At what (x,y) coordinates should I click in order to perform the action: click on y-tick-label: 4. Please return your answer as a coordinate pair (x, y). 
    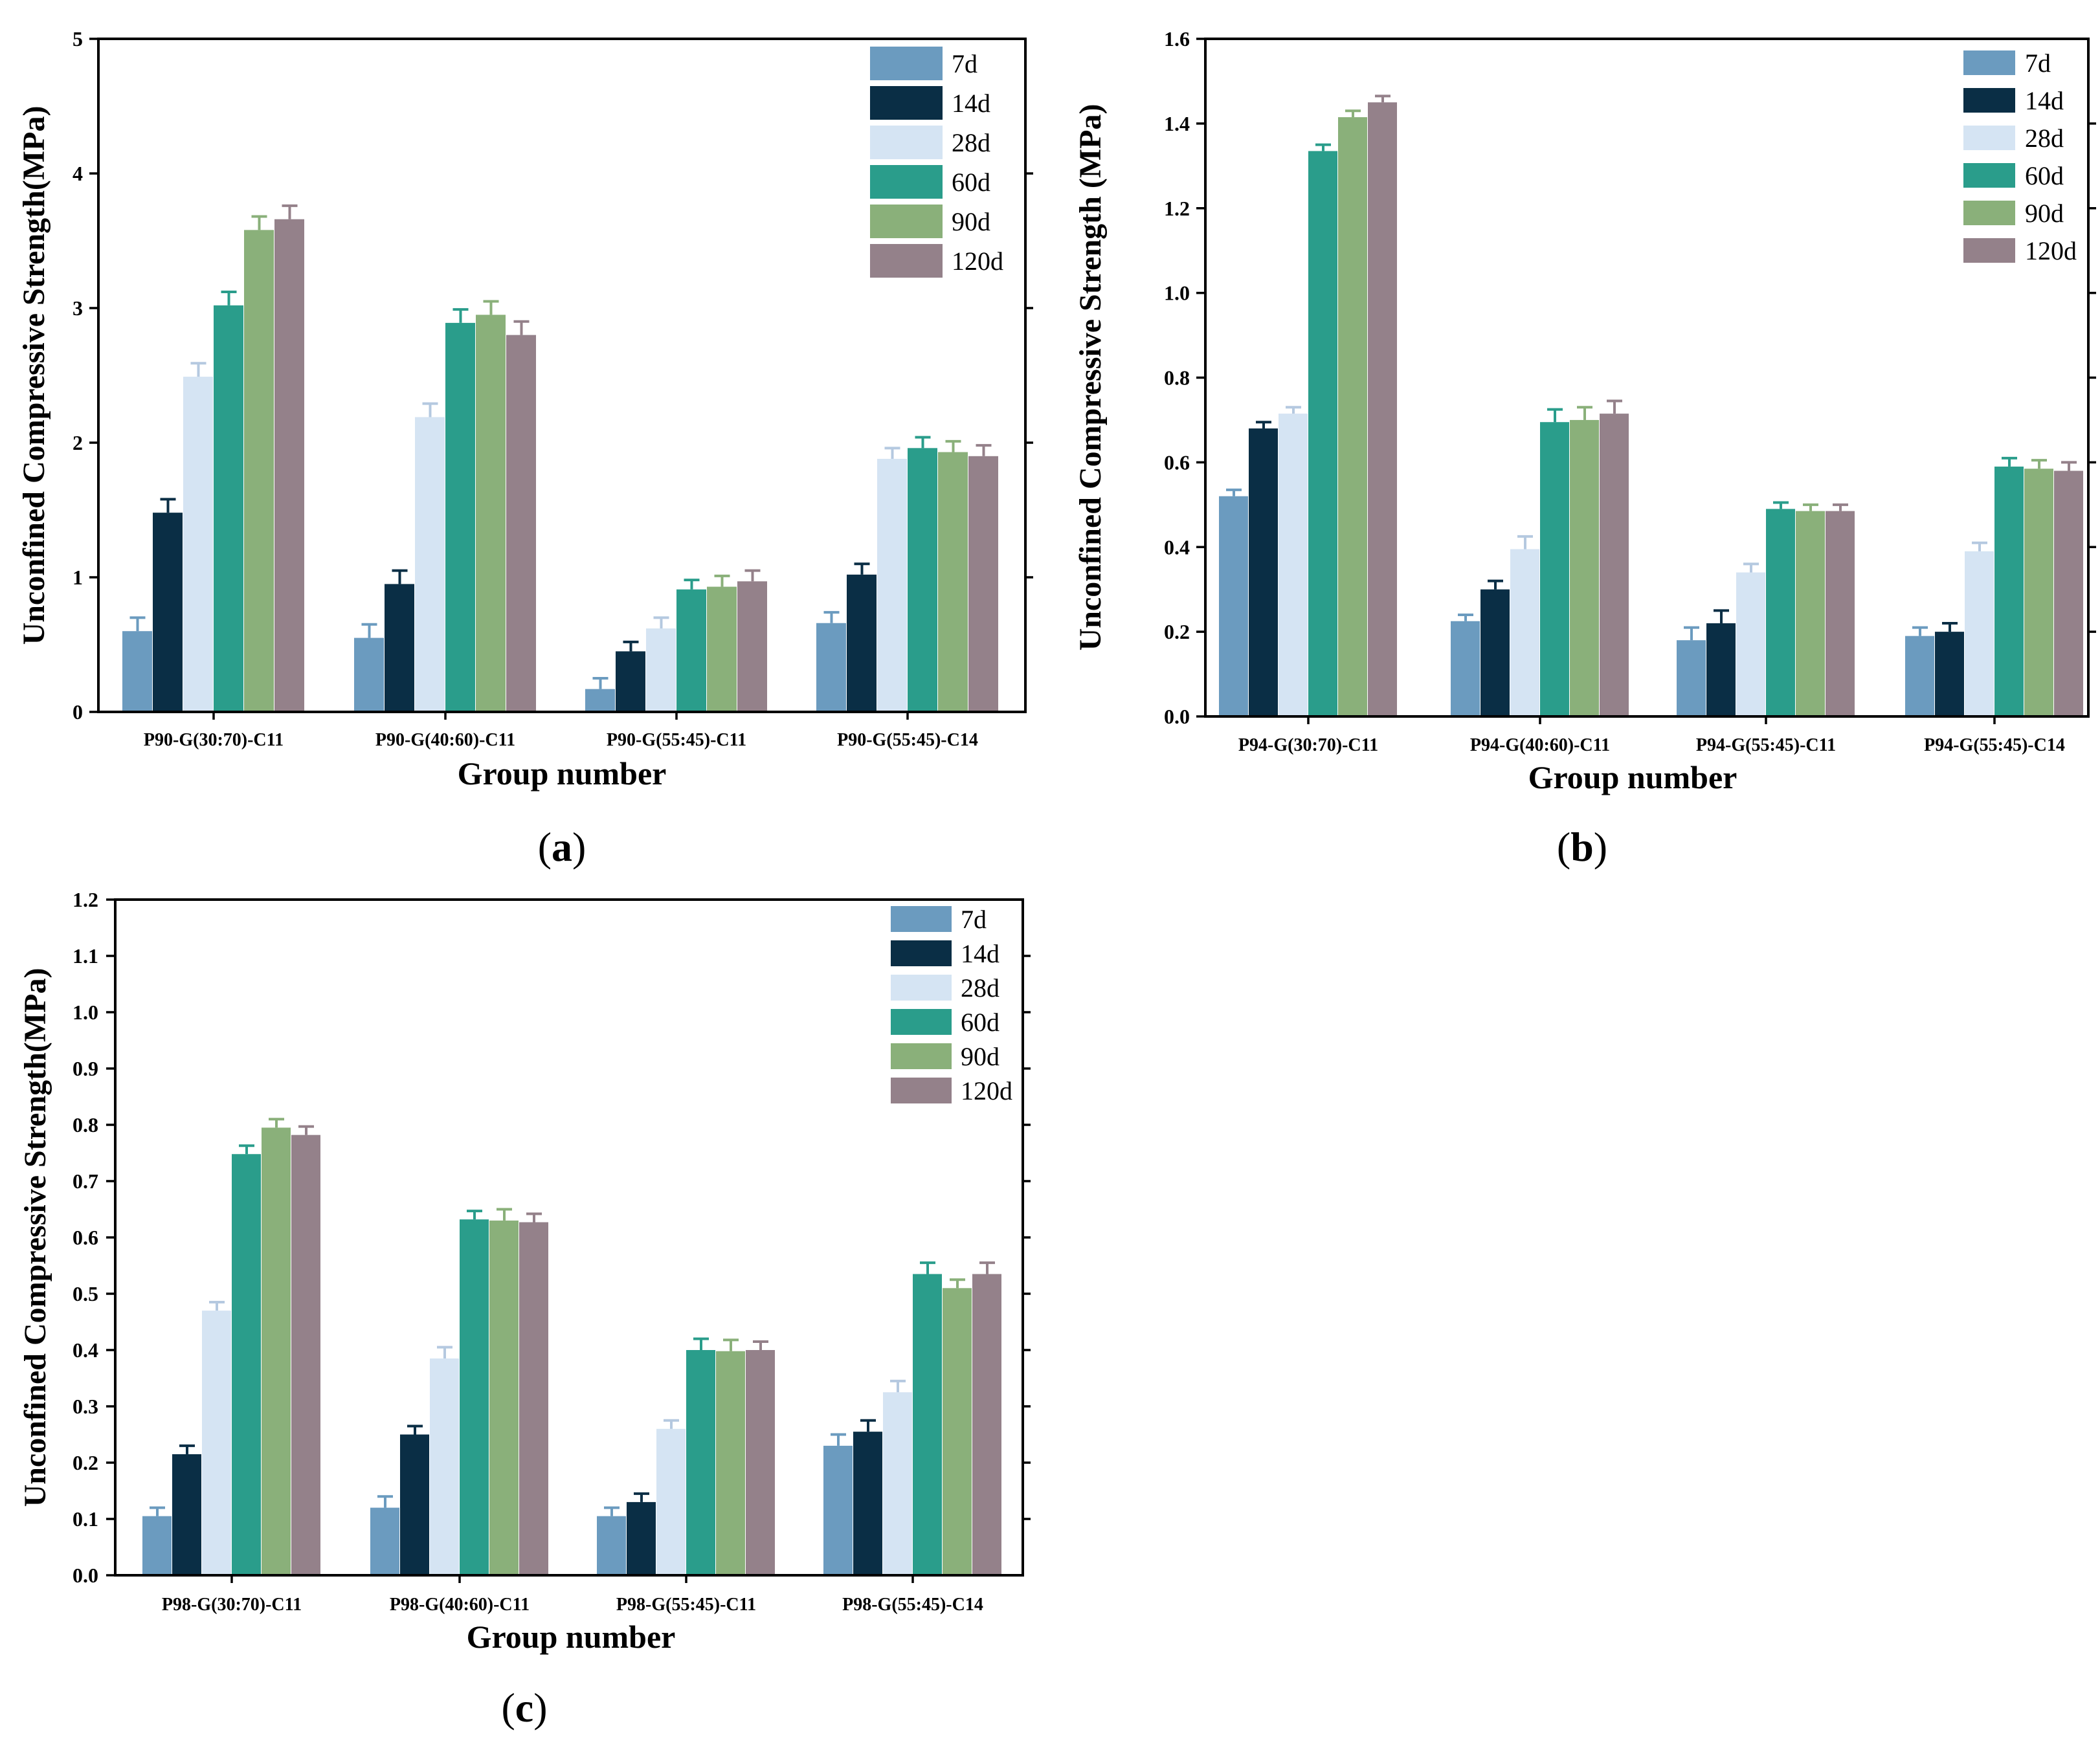
    Looking at the image, I should click on (78, 173).